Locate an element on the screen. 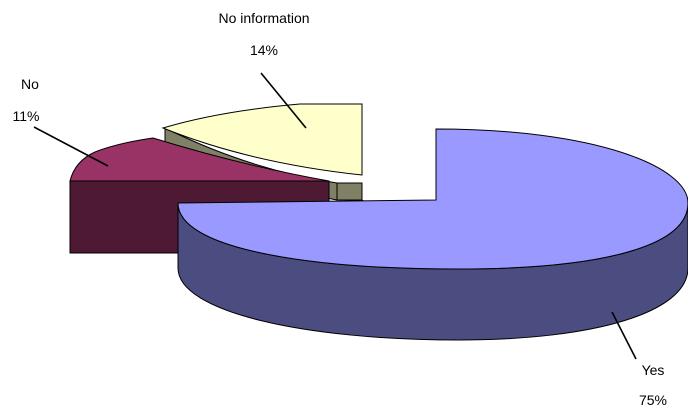 This screenshot has width=688, height=410. slice-value-yes: 75% is located at coordinates (653, 400).